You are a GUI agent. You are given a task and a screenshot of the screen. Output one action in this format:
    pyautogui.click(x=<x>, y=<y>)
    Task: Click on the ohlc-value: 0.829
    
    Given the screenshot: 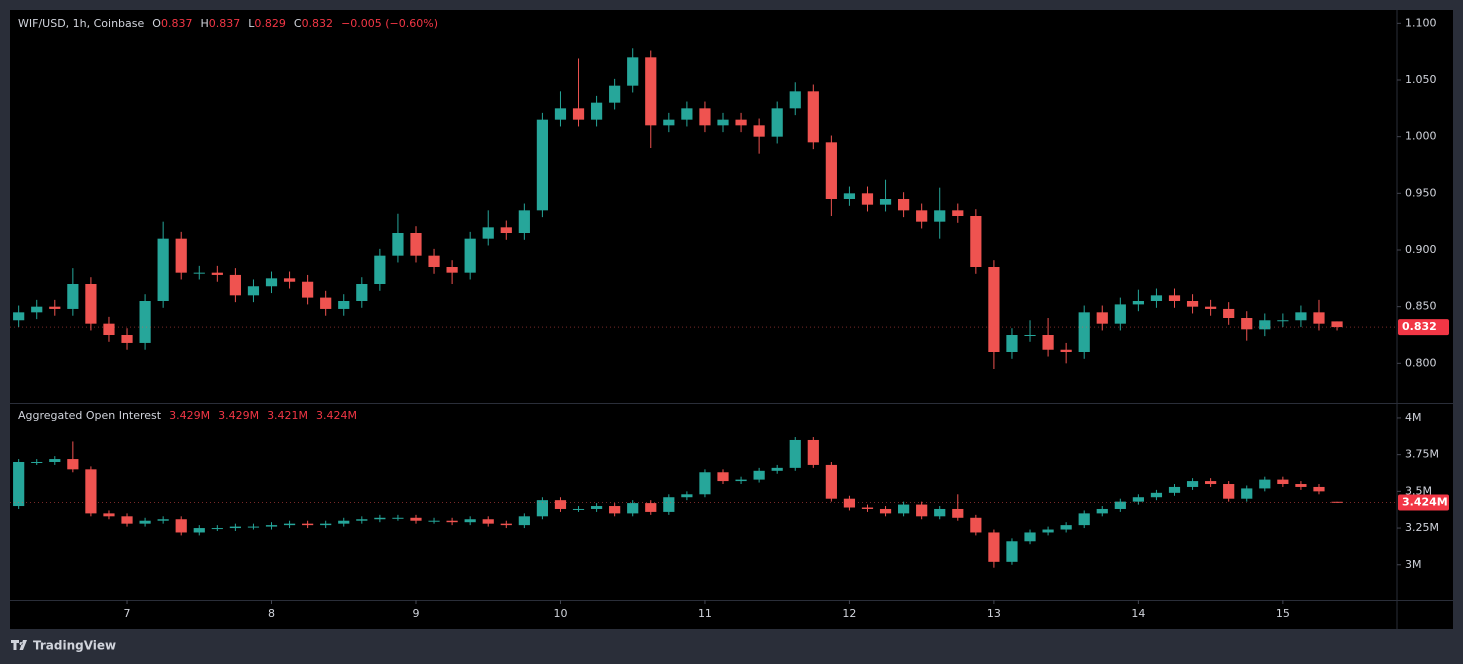 What is the action you would take?
    pyautogui.click(x=270, y=23)
    